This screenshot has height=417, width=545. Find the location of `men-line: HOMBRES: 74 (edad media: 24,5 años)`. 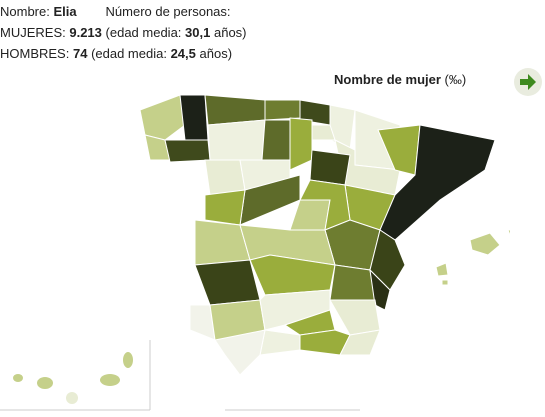

men-line: HOMBRES: 74 (edad media: 24,5 años) is located at coordinates (116, 53).